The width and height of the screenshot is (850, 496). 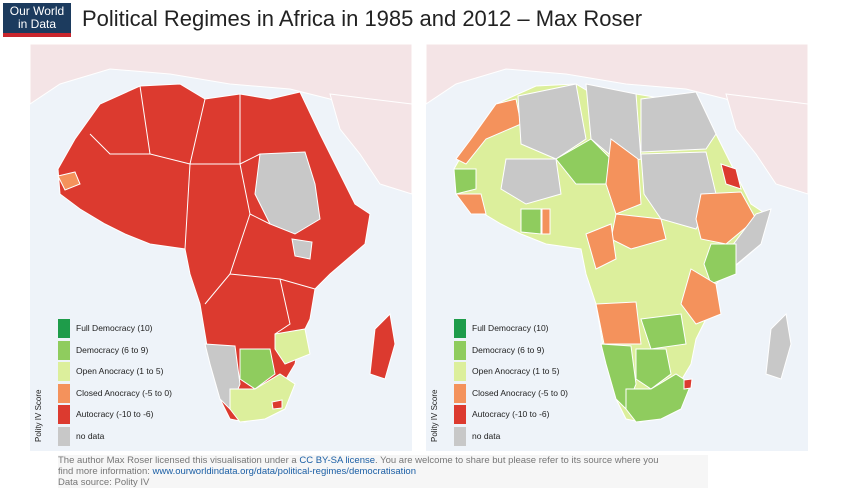 I want to click on license-link: CC BY-SA license, so click(x=337, y=460).